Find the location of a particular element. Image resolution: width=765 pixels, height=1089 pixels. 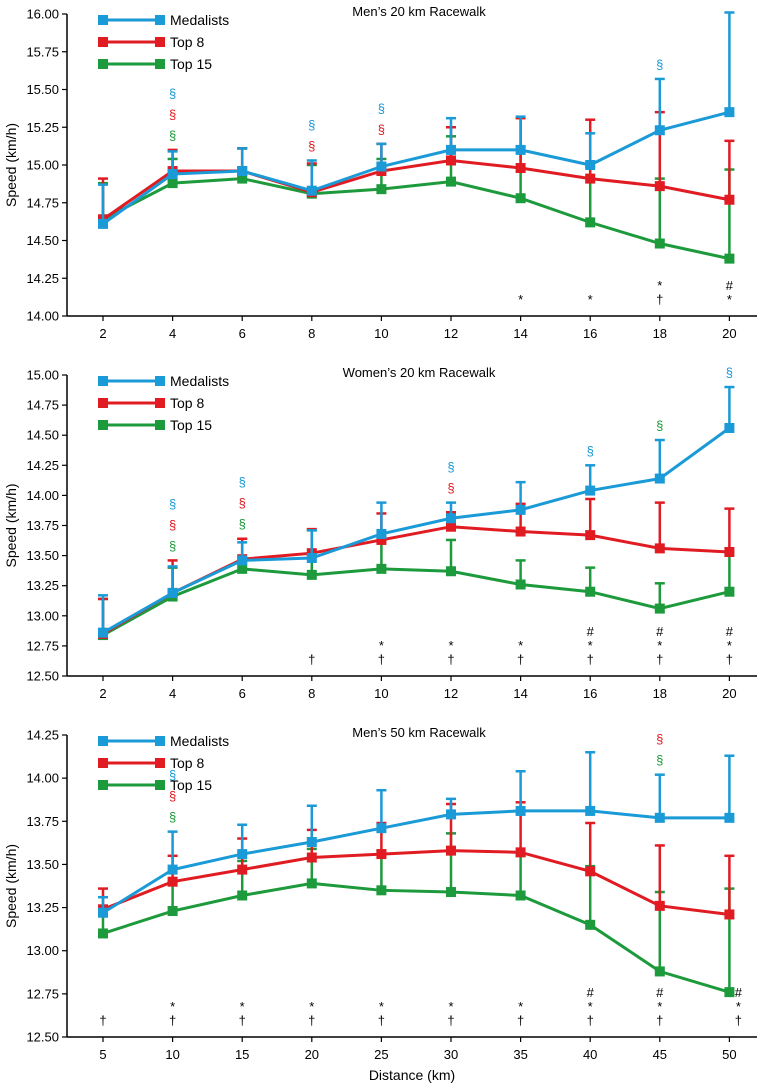

y-tick-label: 13.00 is located at coordinates (42, 950).